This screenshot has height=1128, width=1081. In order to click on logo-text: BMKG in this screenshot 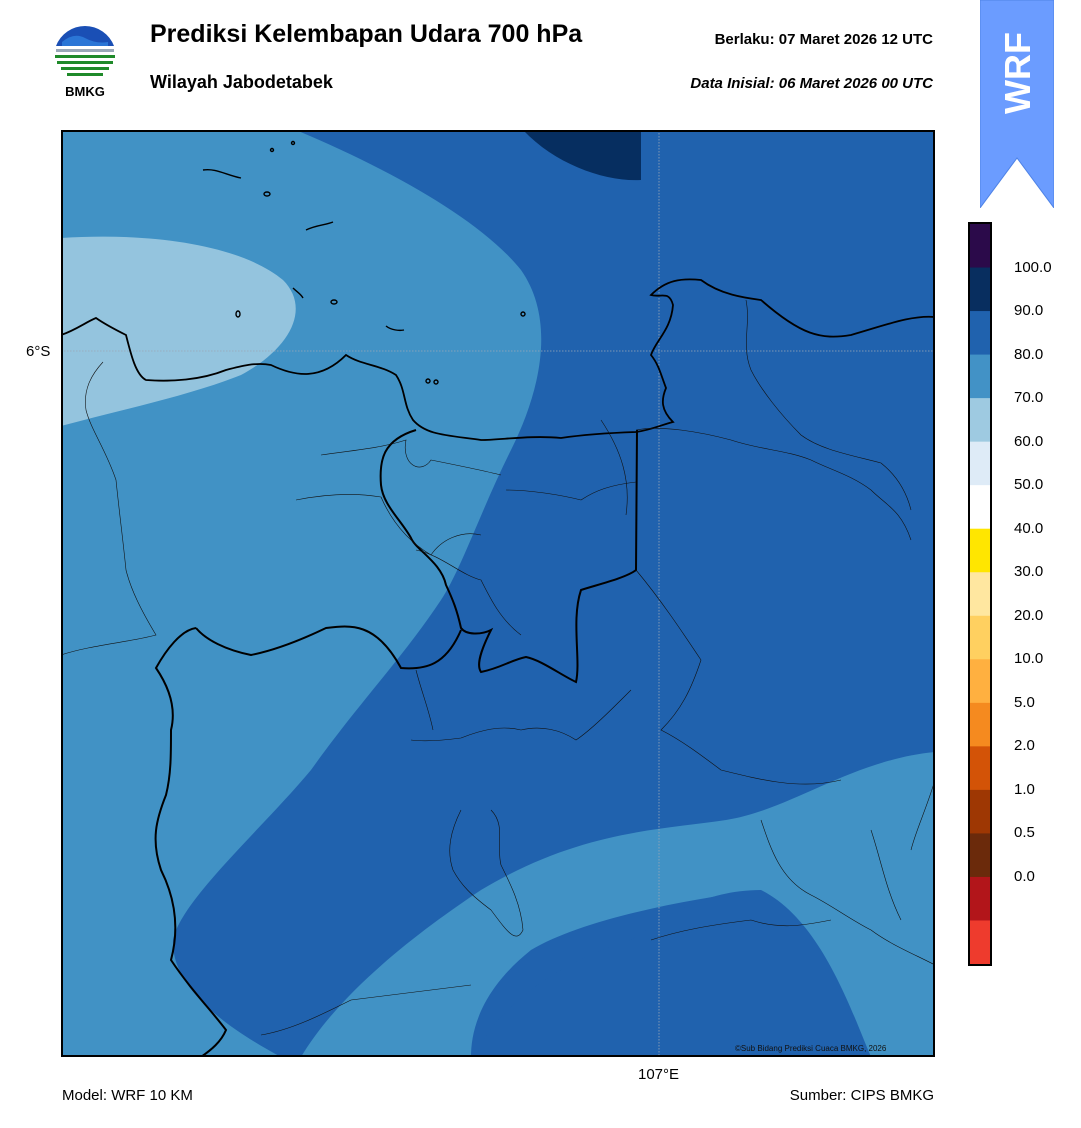, I will do `click(85, 91)`.